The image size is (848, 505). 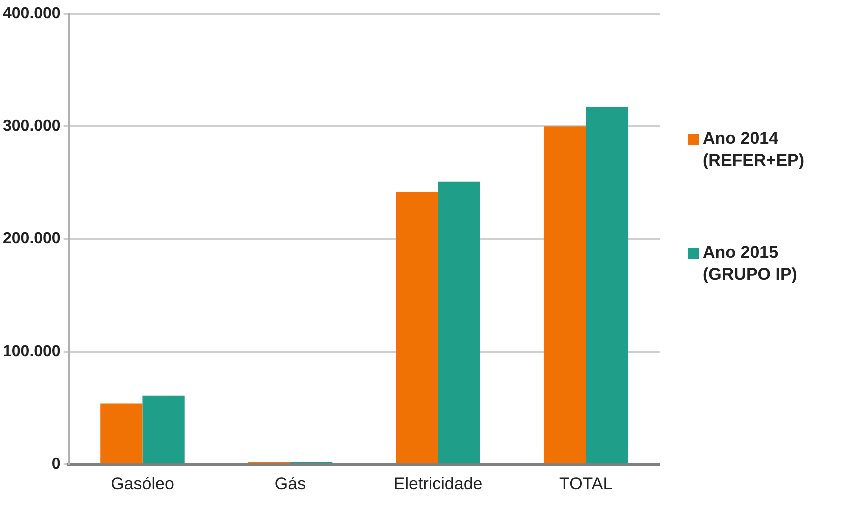 I want to click on x-tick-label: Eletricidade, so click(x=438, y=484).